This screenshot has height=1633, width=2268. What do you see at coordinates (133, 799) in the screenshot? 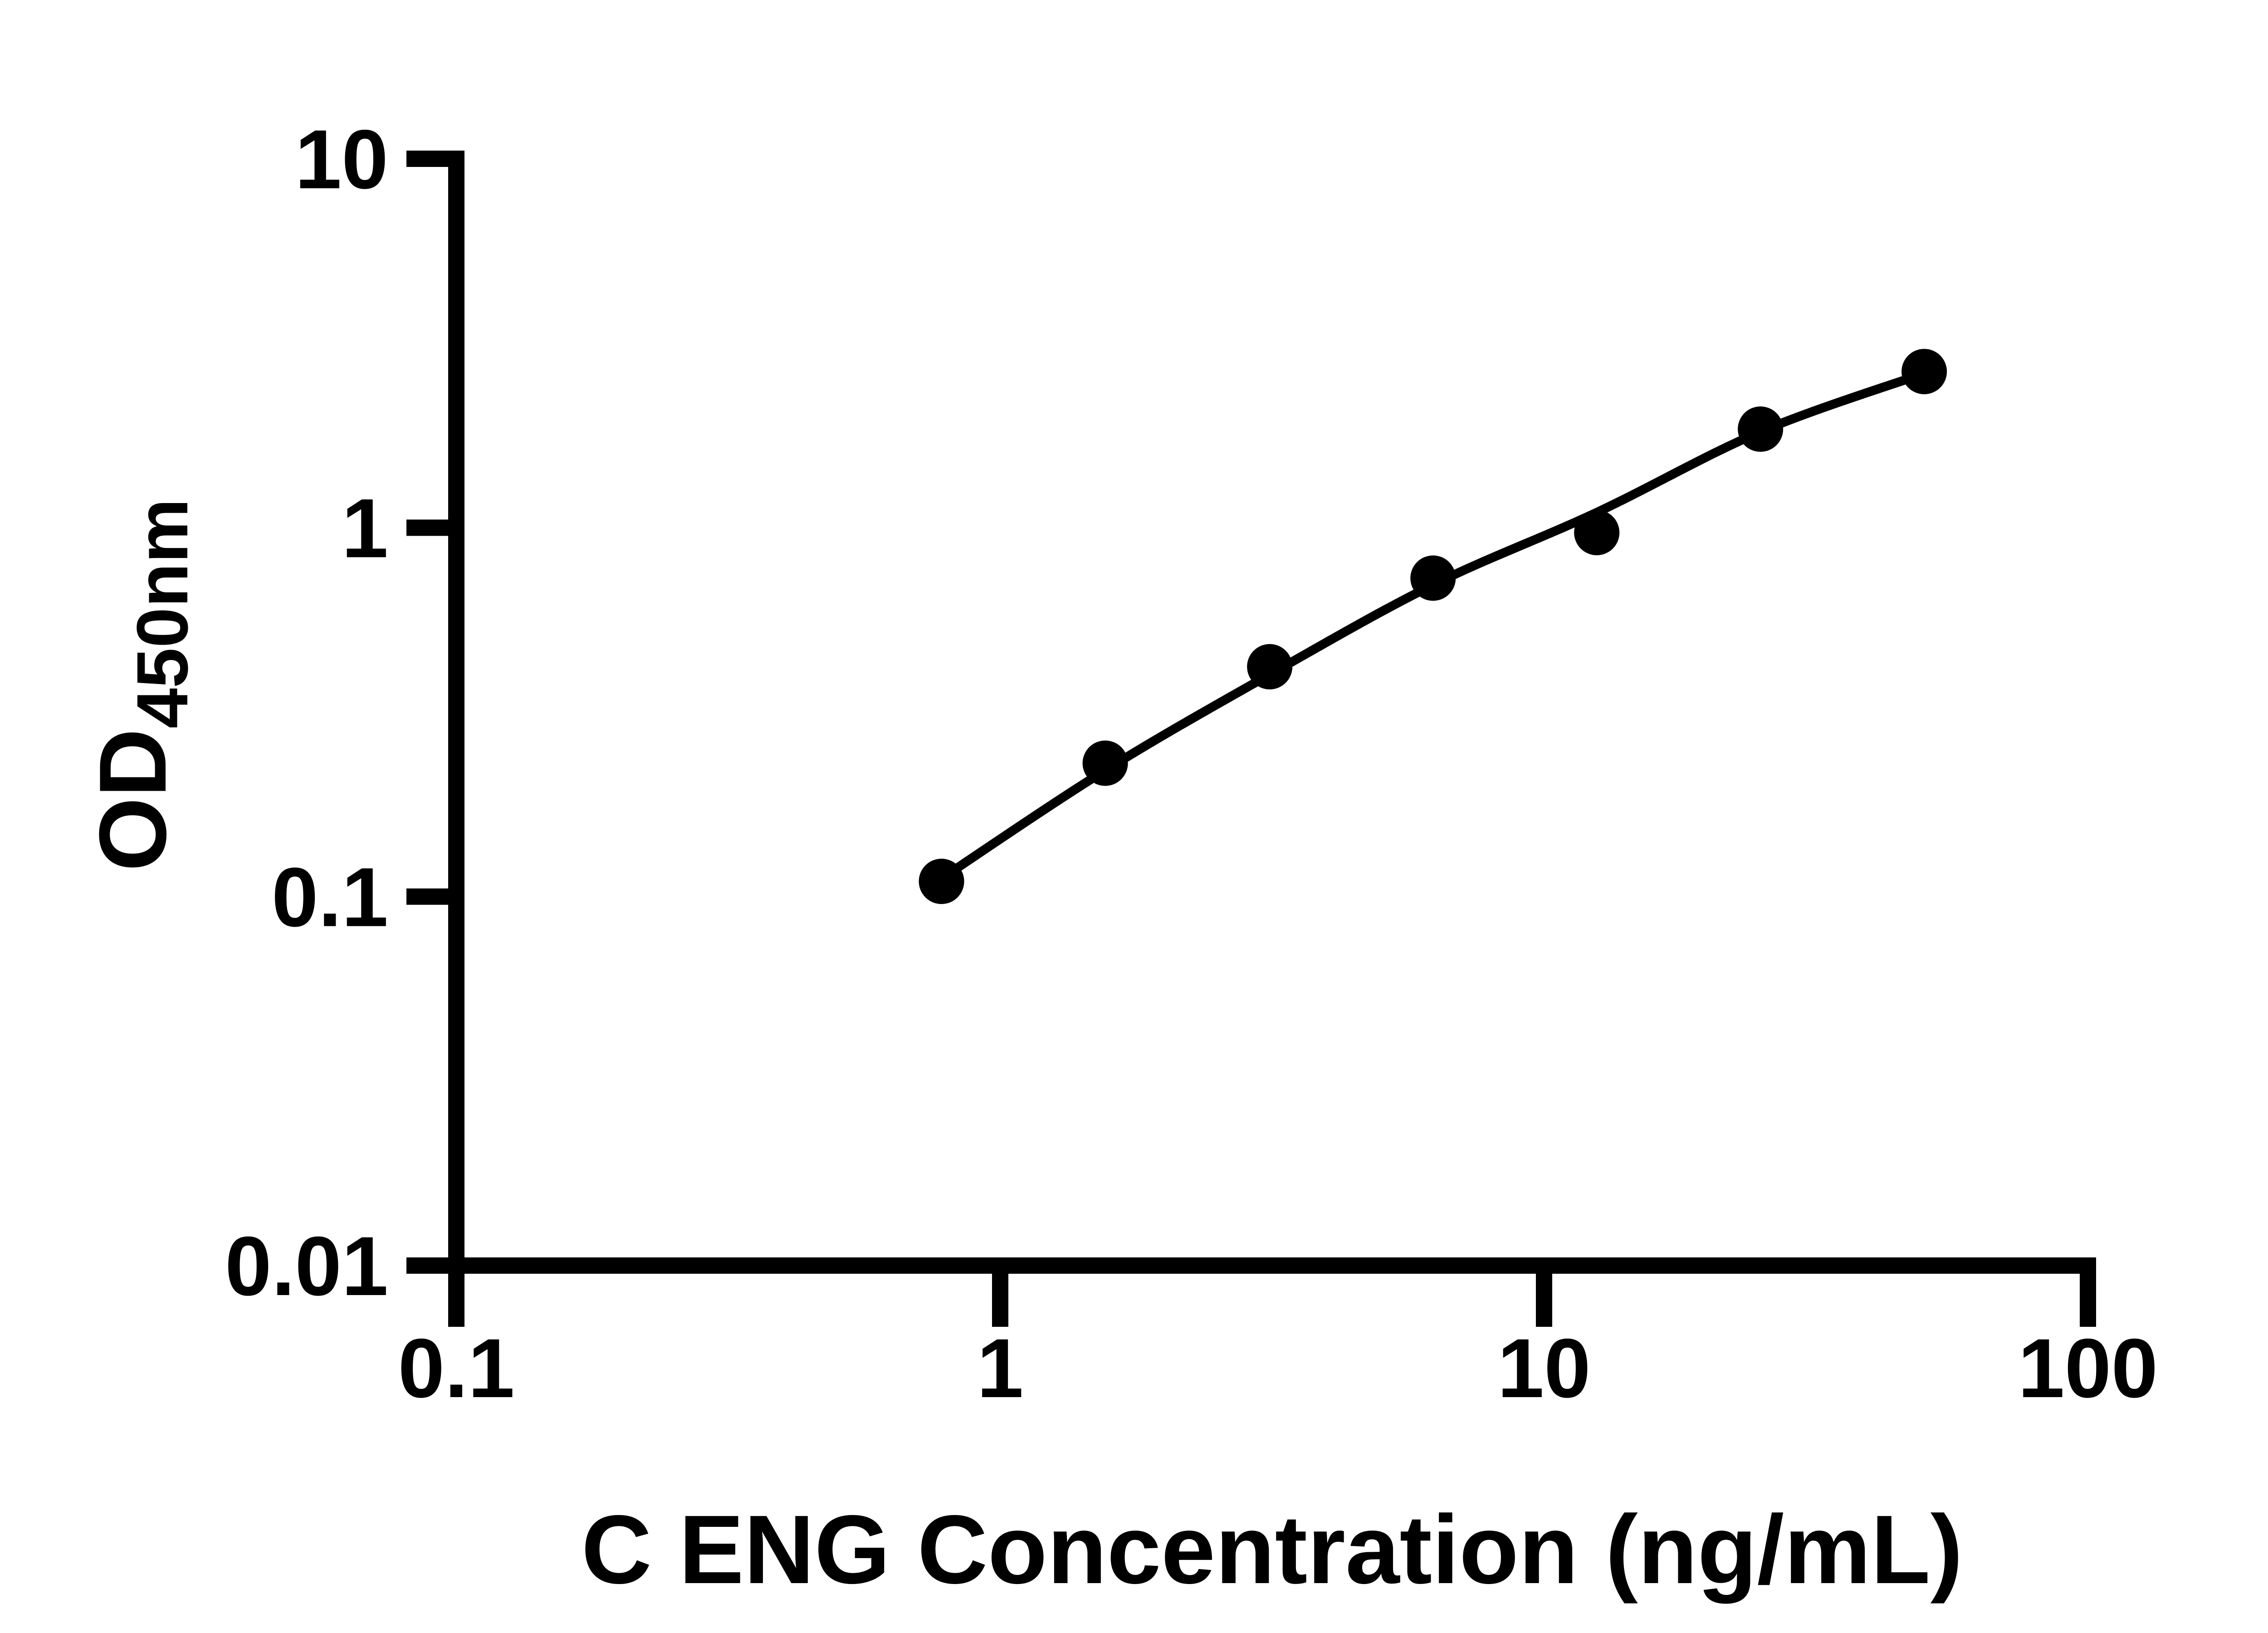
I see `y-axis-title-main: OD` at bounding box center [133, 799].